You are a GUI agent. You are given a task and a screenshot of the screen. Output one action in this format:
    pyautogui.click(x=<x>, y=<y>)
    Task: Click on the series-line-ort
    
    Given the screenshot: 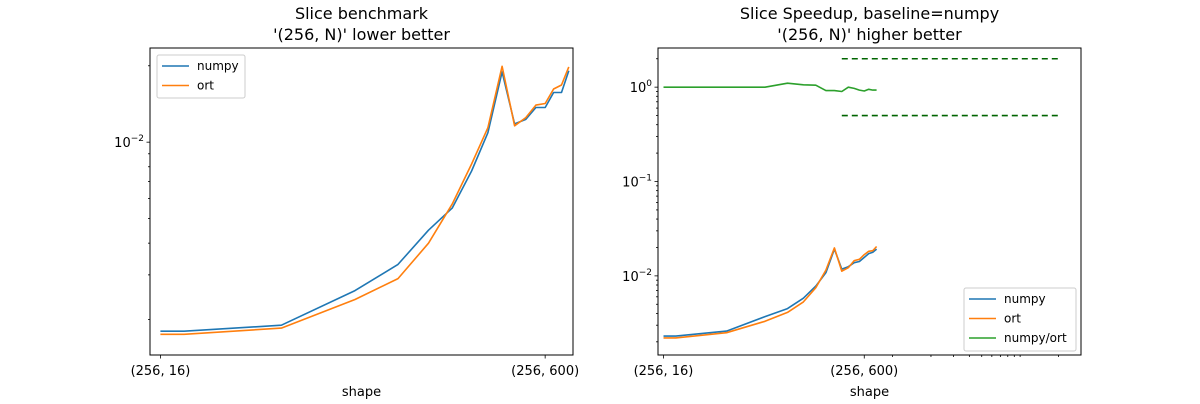 What is the action you would take?
    pyautogui.click(x=770, y=292)
    